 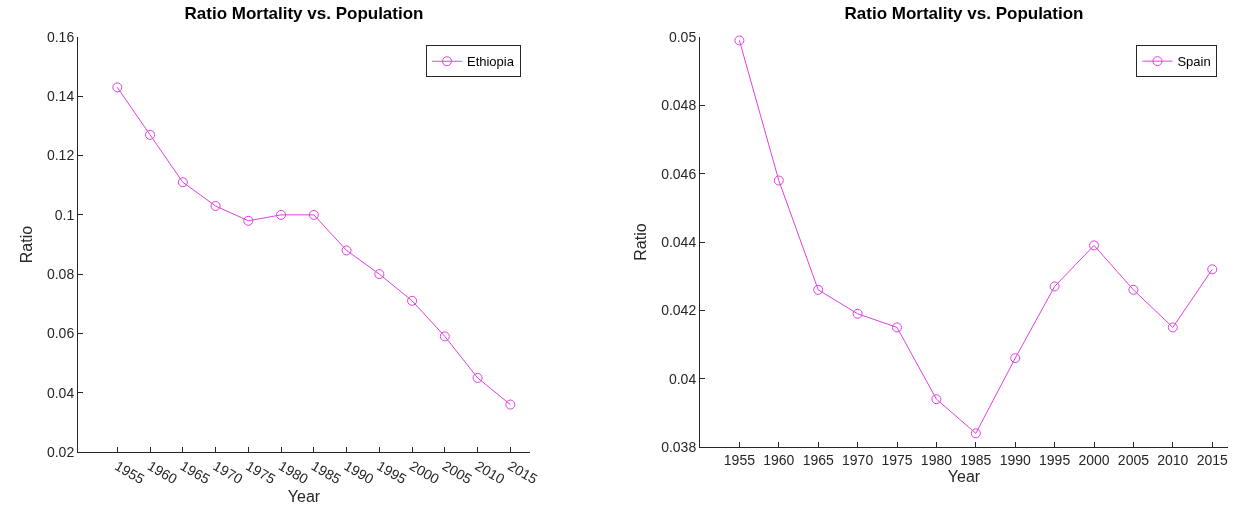 What do you see at coordinates (60, 36) in the screenshot?
I see `y-tick-label: 0.16` at bounding box center [60, 36].